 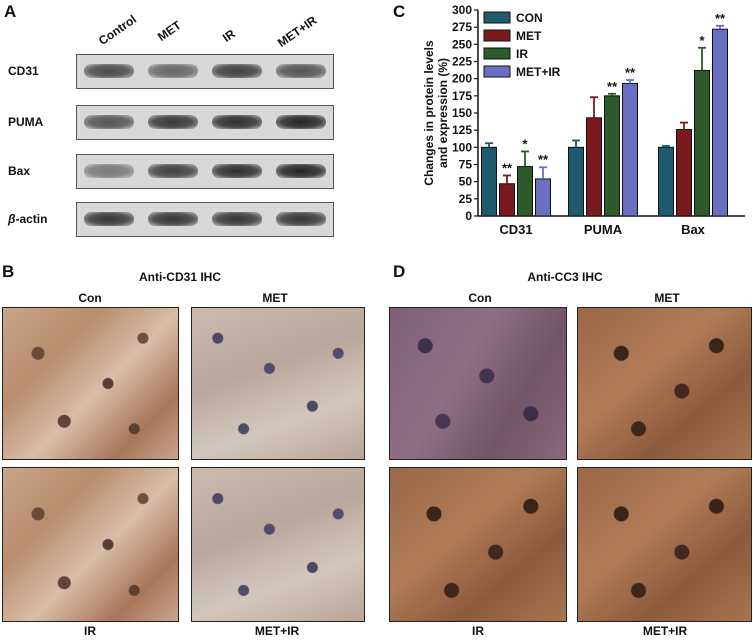 What do you see at coordinates (478, 383) in the screenshot?
I see `ihc-image-cc3-con` at bounding box center [478, 383].